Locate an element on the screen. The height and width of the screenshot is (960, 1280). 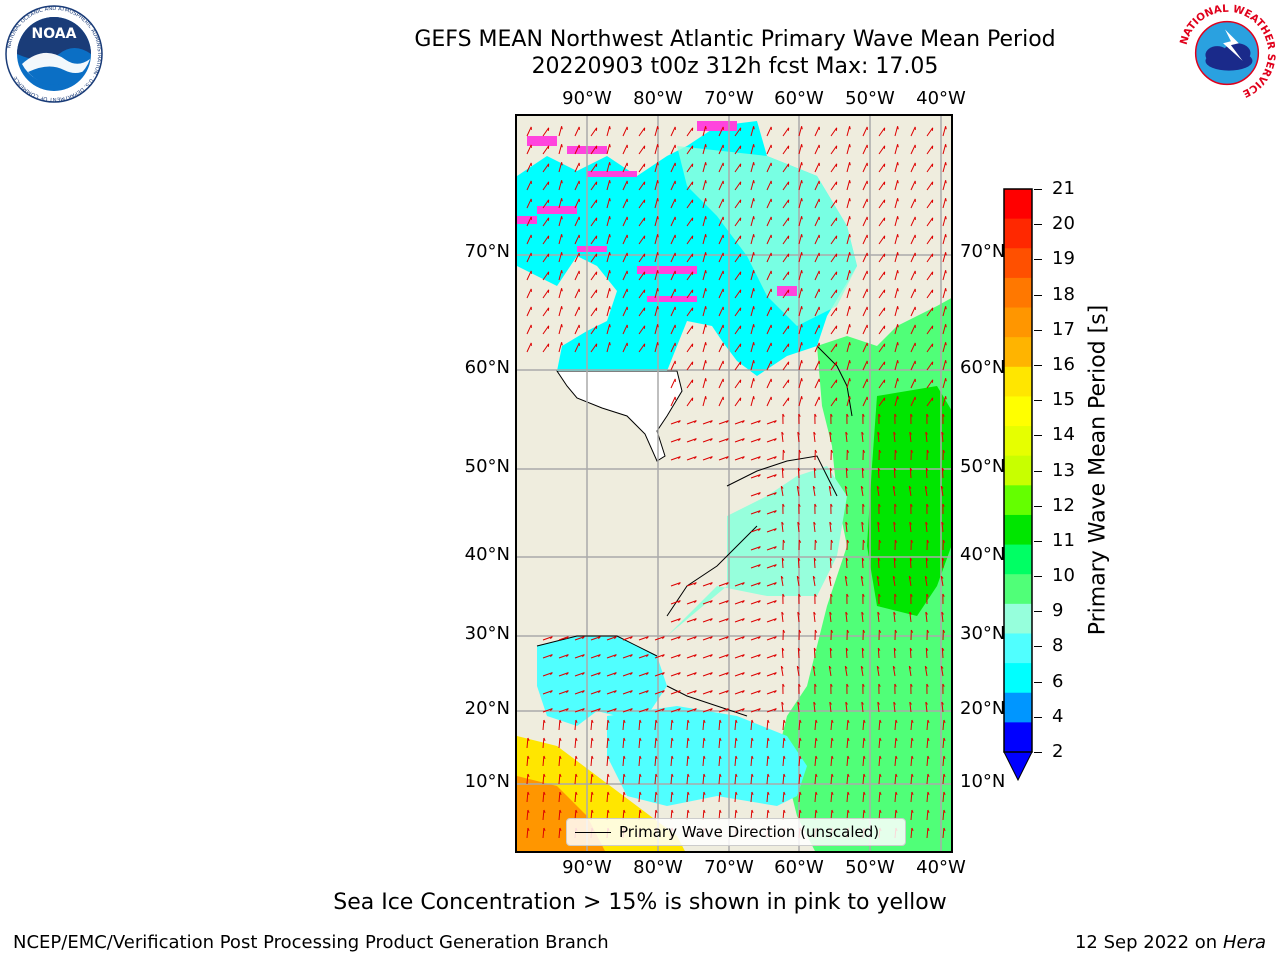
coastlines is located at coordinates (694, 531).